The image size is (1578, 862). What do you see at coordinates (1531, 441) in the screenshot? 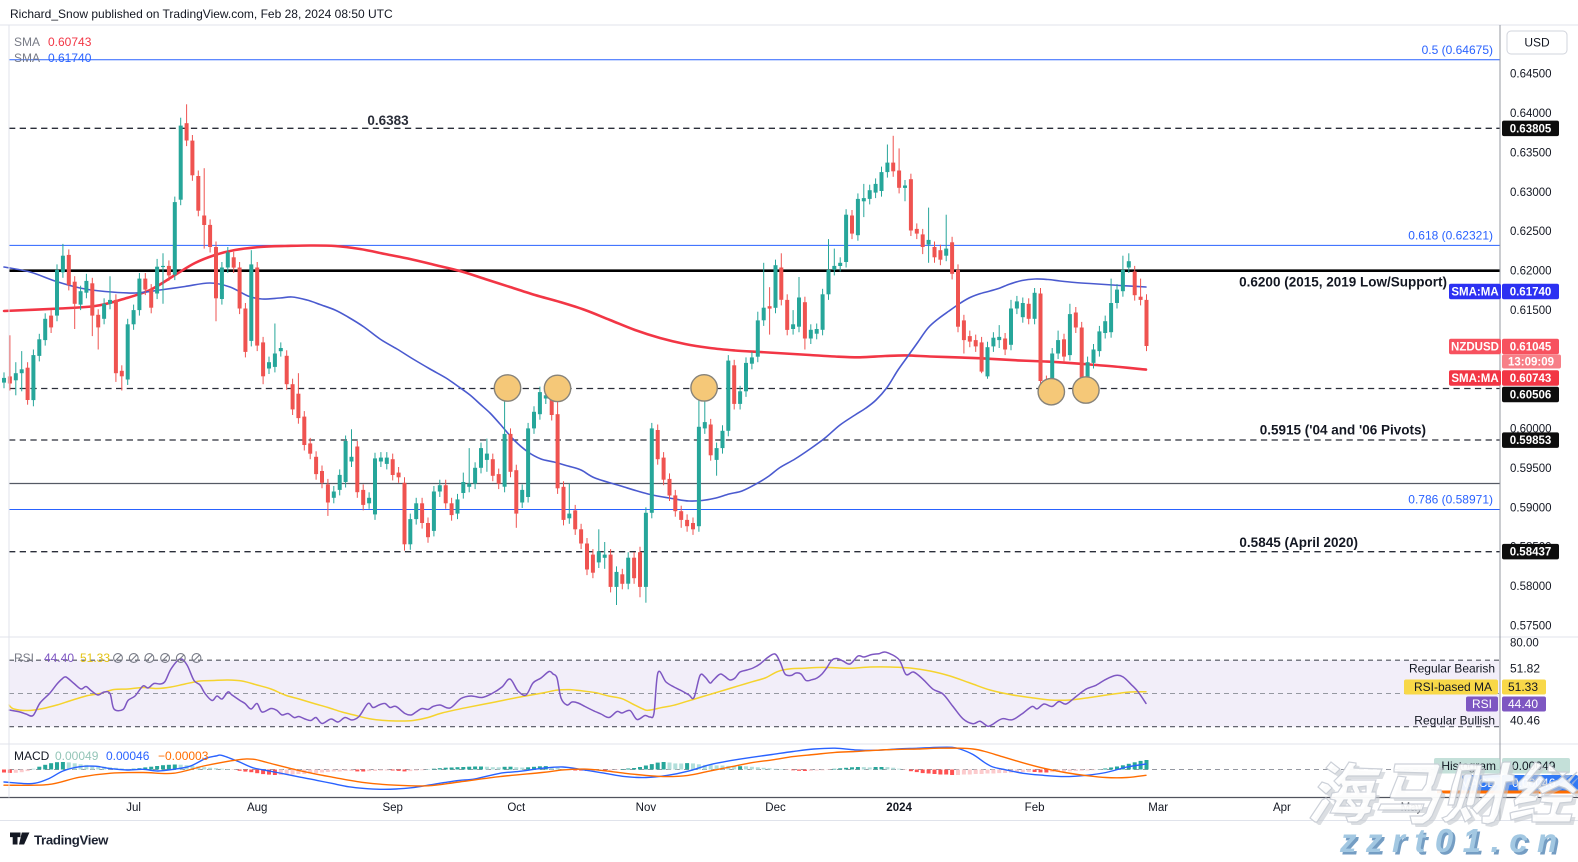
I see `svg-text: 0.59853` at bounding box center [1531, 441].